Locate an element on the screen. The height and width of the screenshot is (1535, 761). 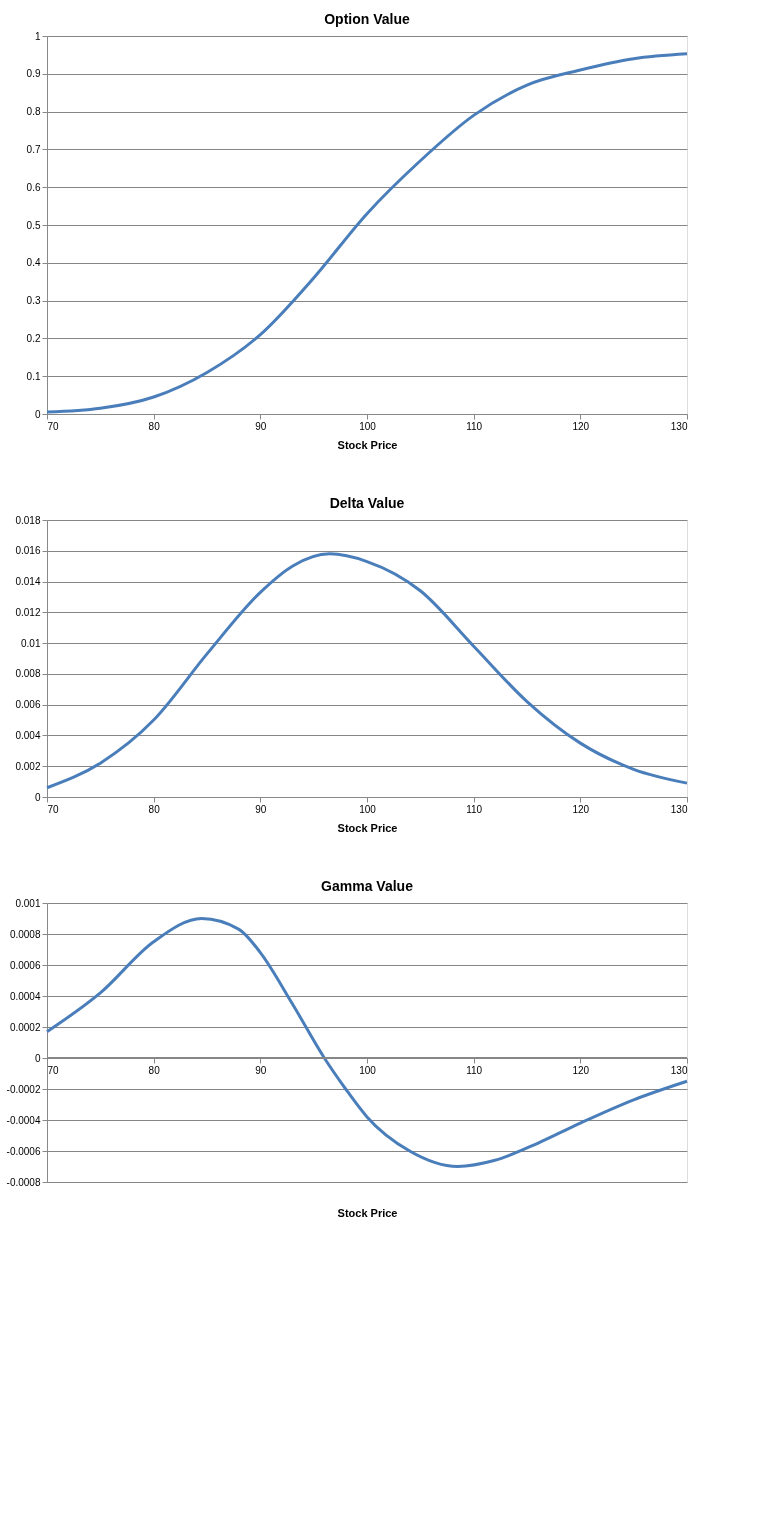
y-tick-label: 0.018 is located at coordinates (28, 520).